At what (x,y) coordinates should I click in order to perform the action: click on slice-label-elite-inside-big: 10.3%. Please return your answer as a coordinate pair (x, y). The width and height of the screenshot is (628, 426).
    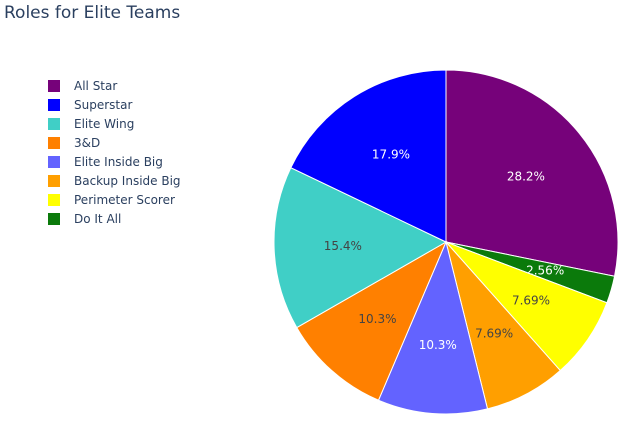
    Looking at the image, I should click on (438, 345).